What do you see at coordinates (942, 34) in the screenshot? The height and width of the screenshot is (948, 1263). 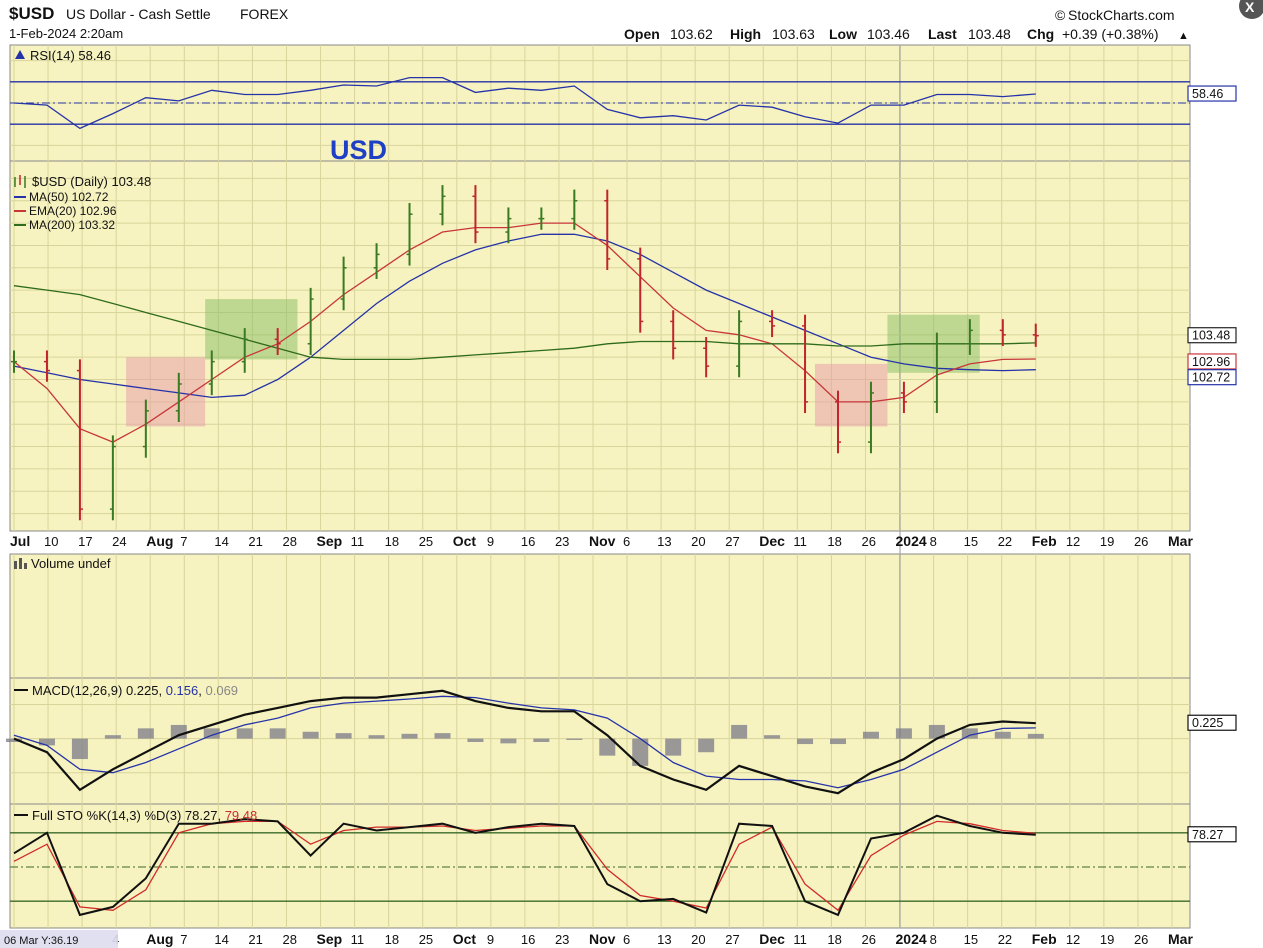 I see `last-label: Last` at bounding box center [942, 34].